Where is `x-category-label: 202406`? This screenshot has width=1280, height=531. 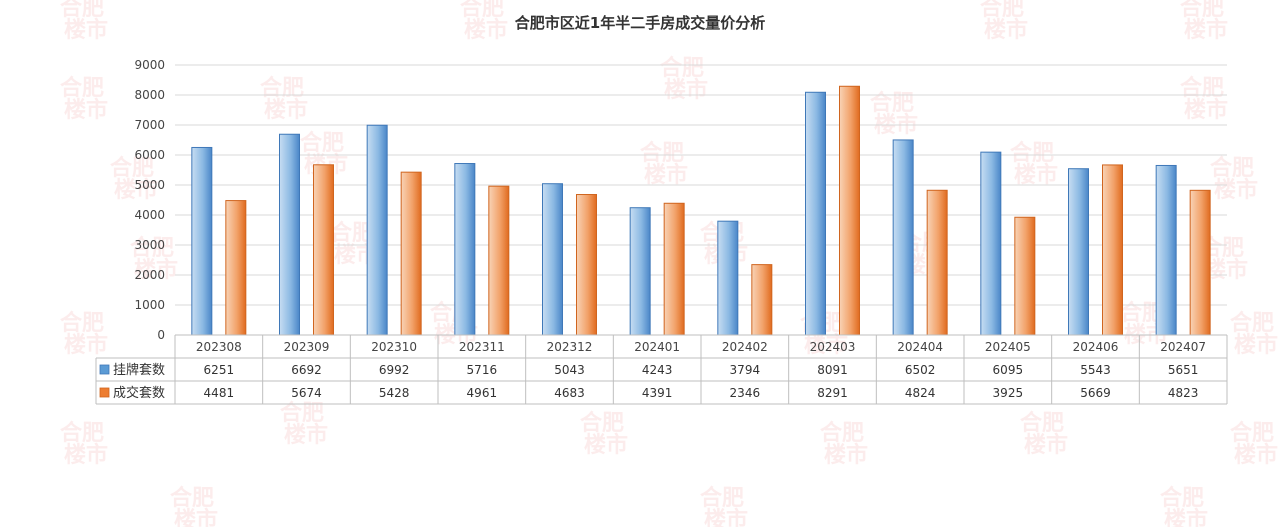
x-category-label: 202406 is located at coordinates (1096, 347).